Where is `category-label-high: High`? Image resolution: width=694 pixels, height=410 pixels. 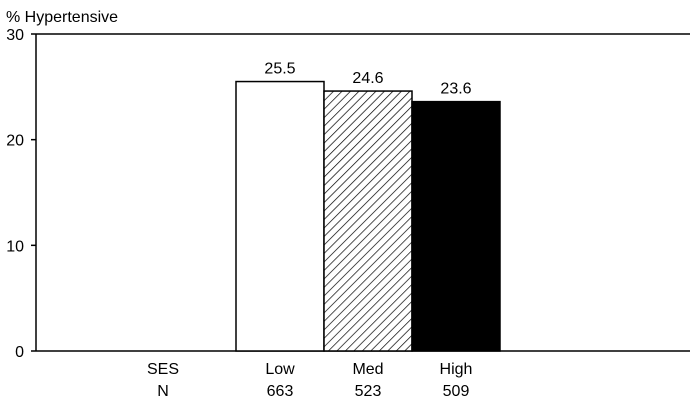
category-label-high: High is located at coordinates (456, 369).